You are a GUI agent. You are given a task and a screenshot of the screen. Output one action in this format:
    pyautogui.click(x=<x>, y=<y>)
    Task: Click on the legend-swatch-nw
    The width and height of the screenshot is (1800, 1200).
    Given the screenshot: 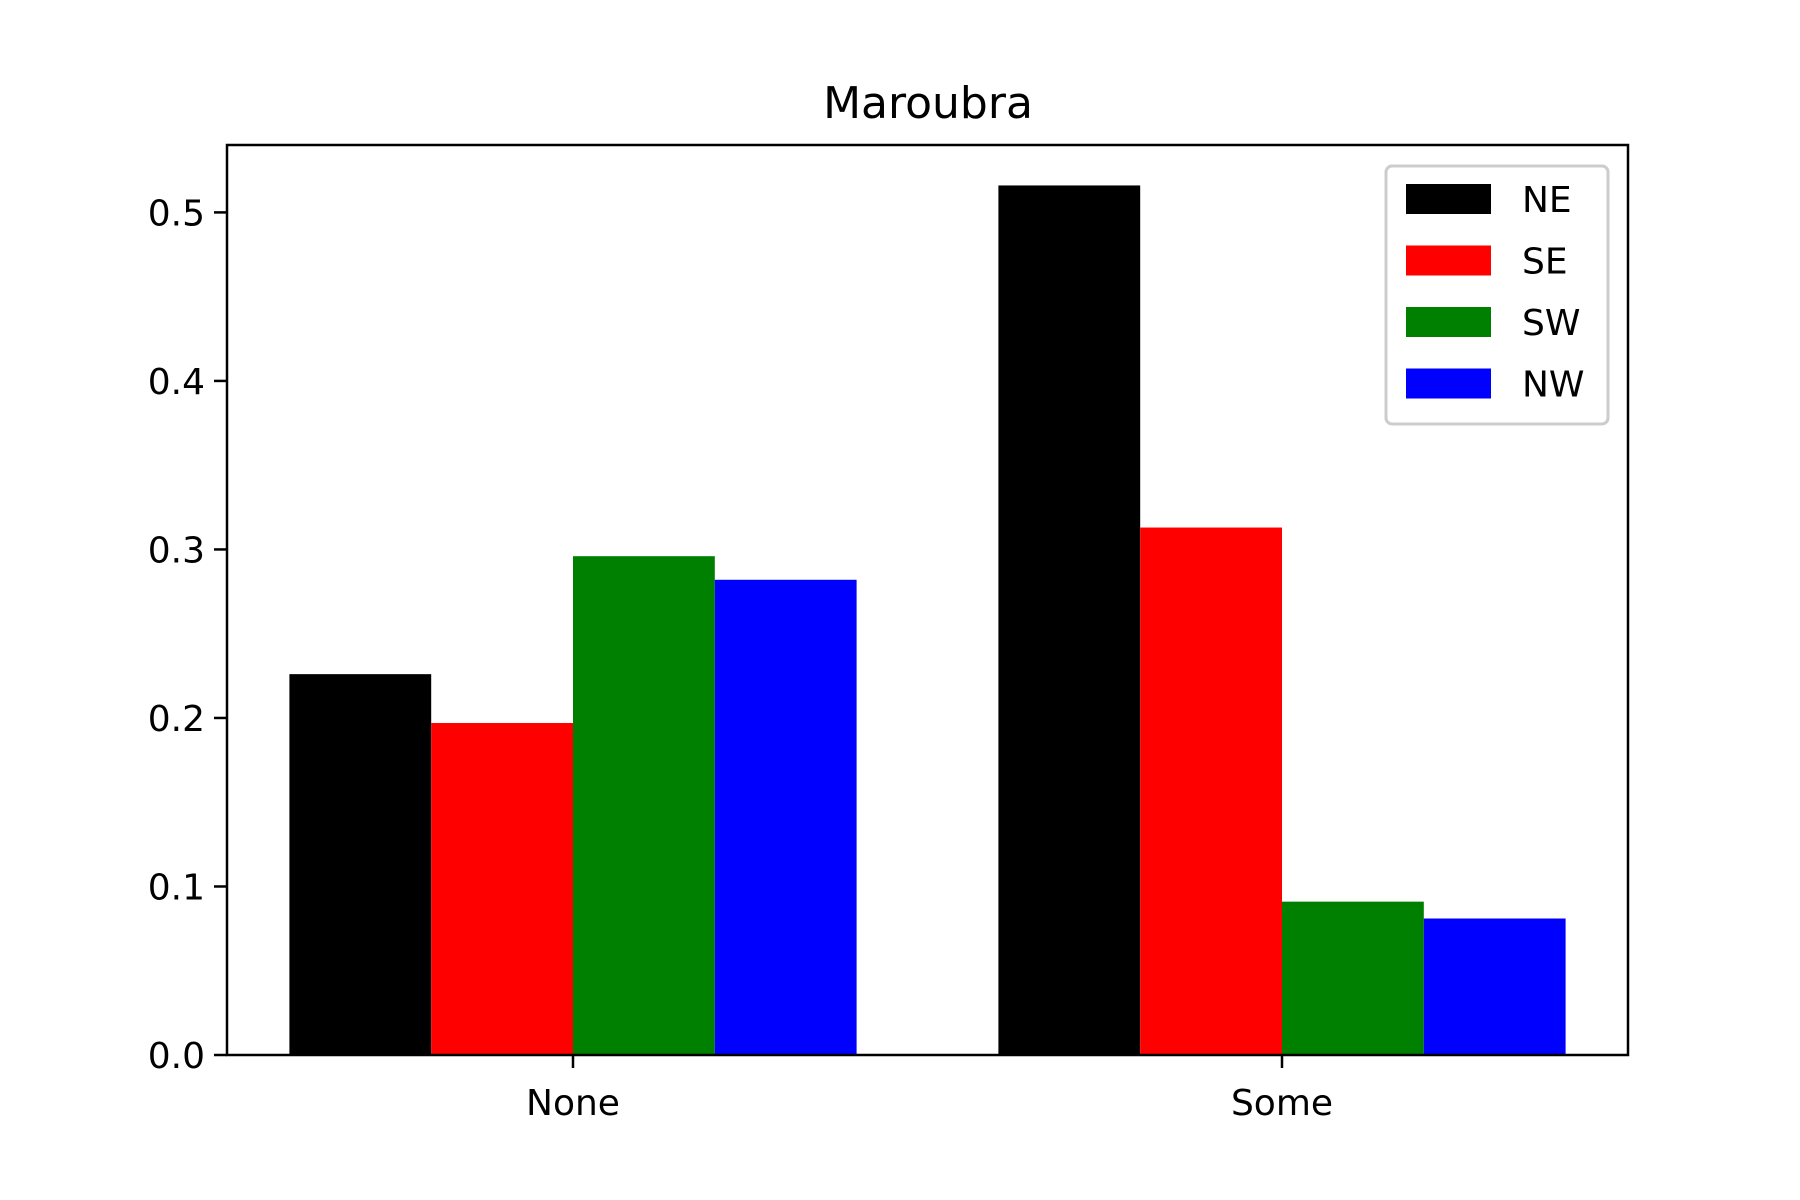 What is the action you would take?
    pyautogui.click(x=1448, y=383)
    